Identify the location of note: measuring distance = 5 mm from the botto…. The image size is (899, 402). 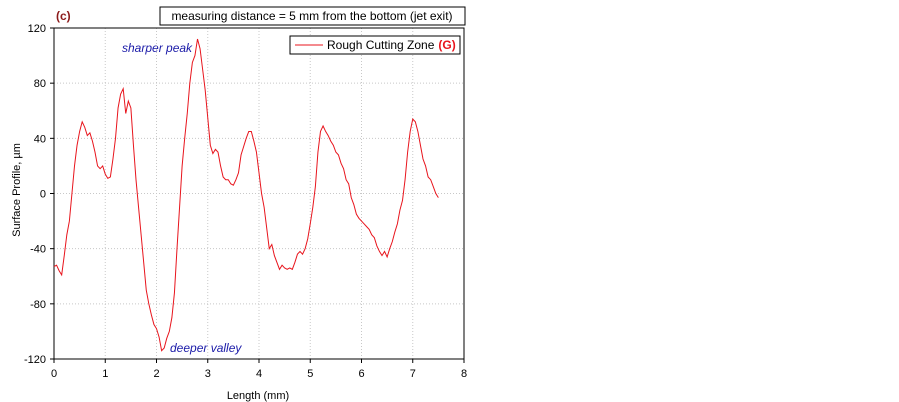
(311, 16).